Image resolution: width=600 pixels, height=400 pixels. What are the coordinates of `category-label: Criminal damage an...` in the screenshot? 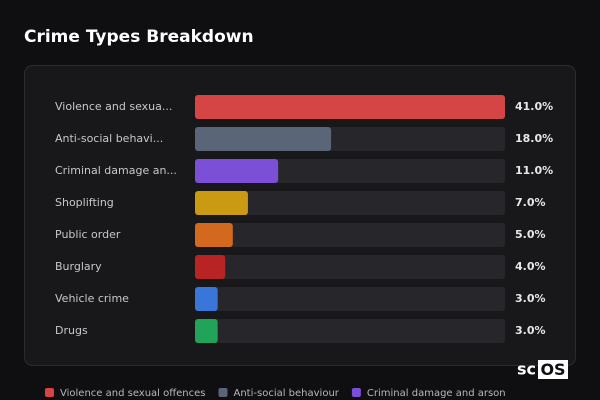 It's located at (116, 170).